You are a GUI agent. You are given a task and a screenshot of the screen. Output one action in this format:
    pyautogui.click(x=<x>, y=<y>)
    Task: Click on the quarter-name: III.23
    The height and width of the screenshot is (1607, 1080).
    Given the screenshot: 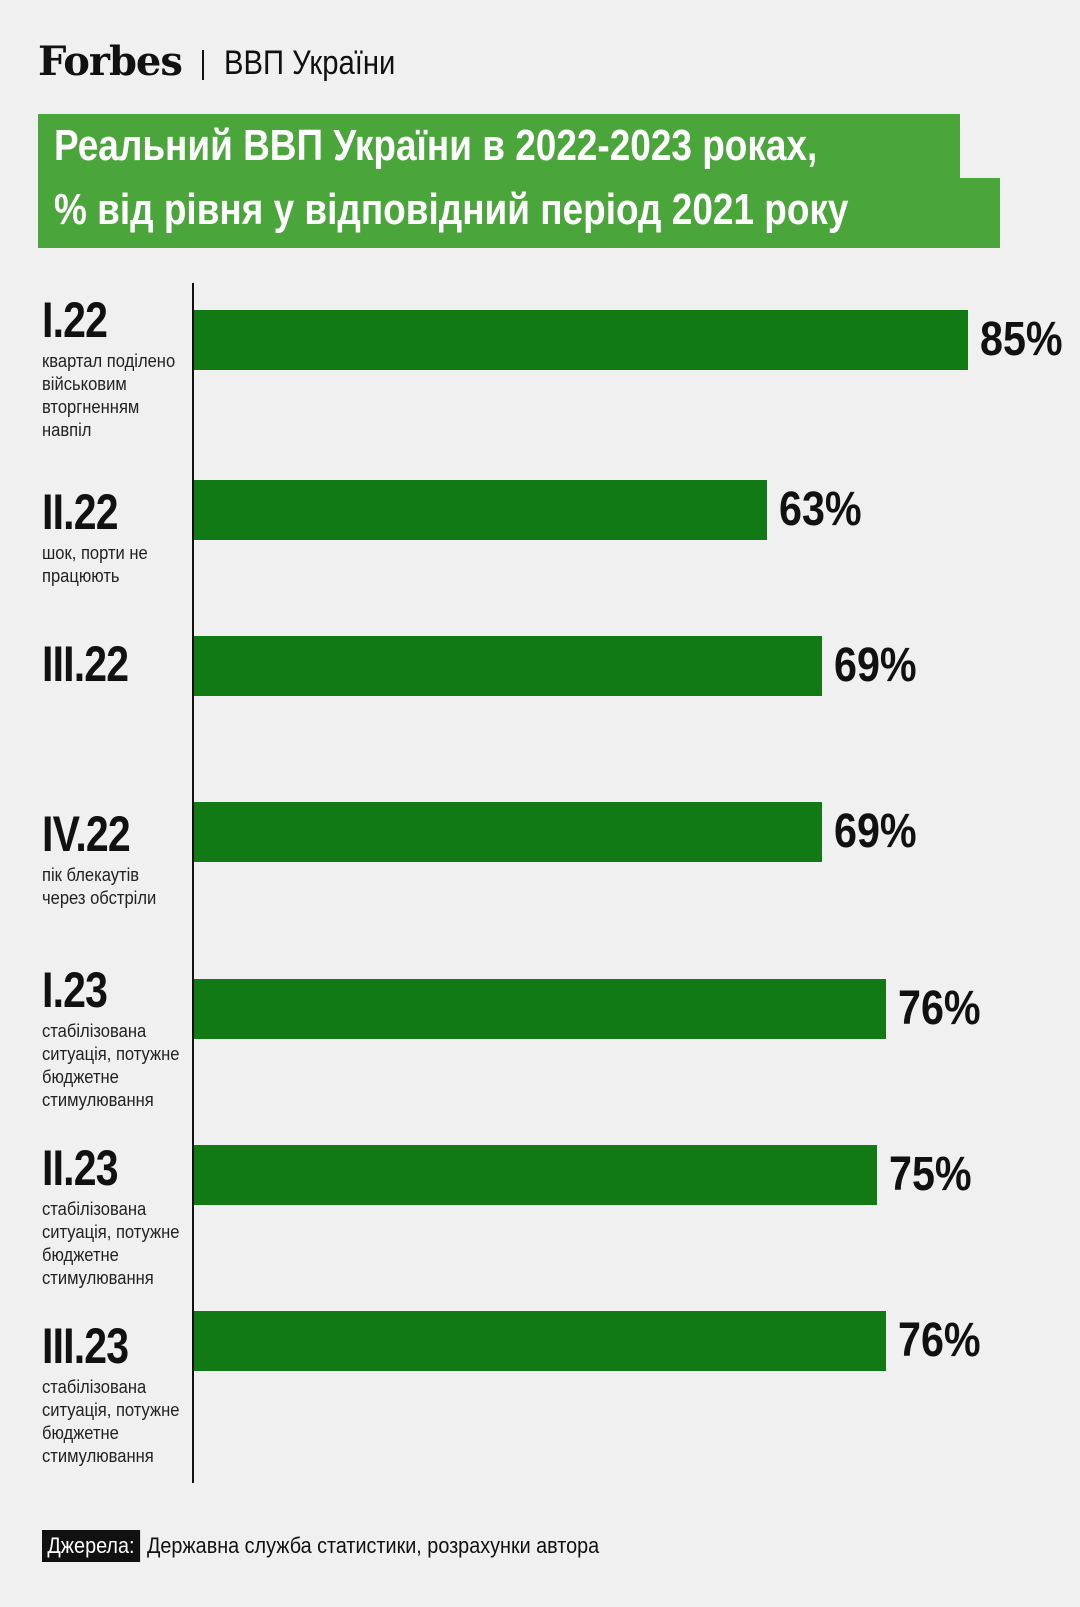 What is the action you would take?
    pyautogui.click(x=85, y=1346)
    